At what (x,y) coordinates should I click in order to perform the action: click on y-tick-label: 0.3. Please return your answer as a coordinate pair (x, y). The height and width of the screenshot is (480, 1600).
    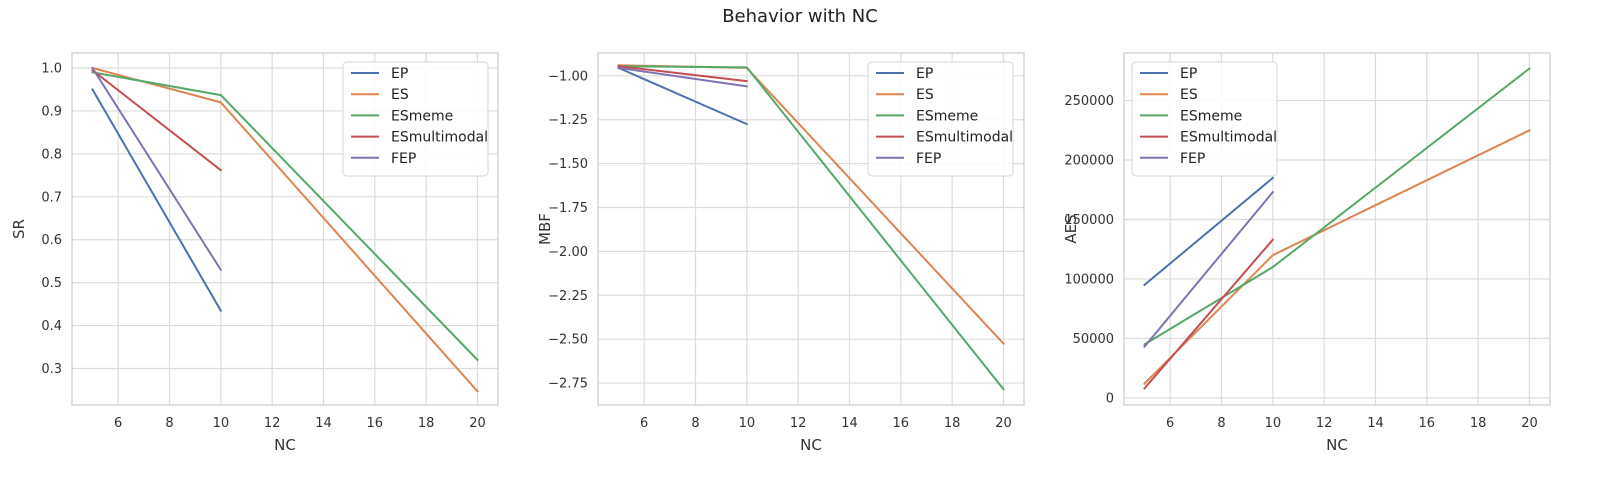
    Looking at the image, I should click on (51, 369).